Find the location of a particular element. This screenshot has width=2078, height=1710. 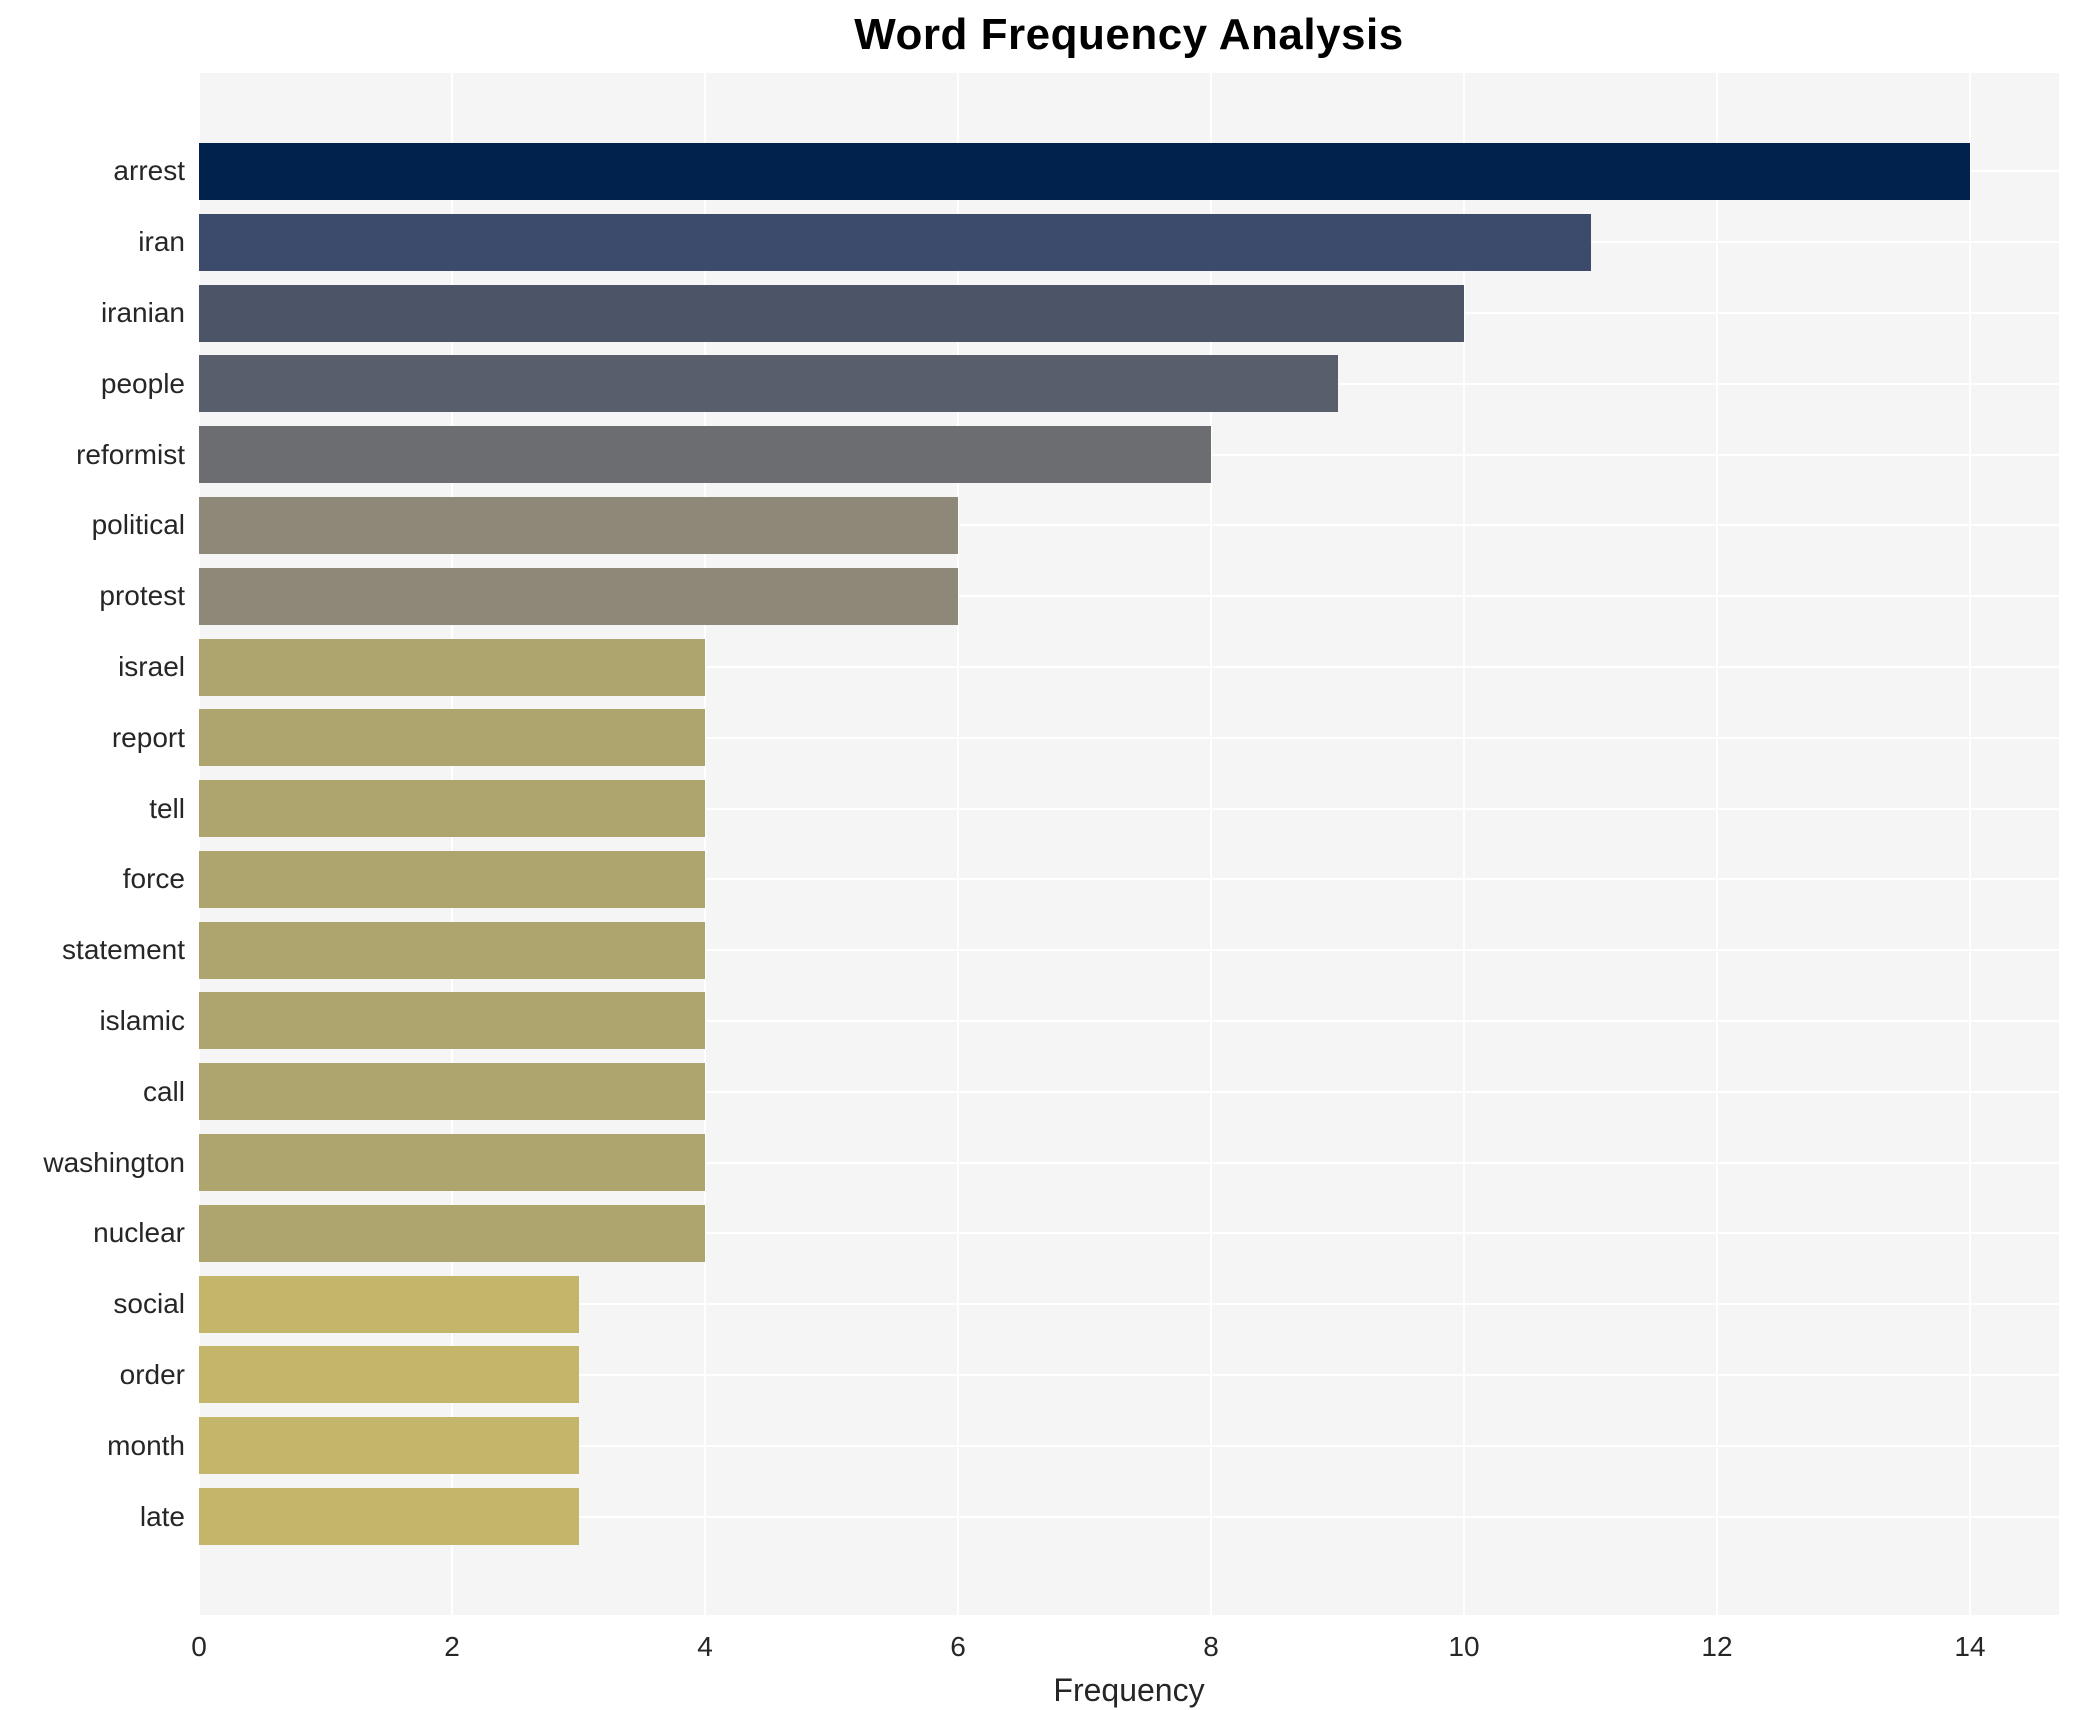

bar-israel is located at coordinates (452, 667).